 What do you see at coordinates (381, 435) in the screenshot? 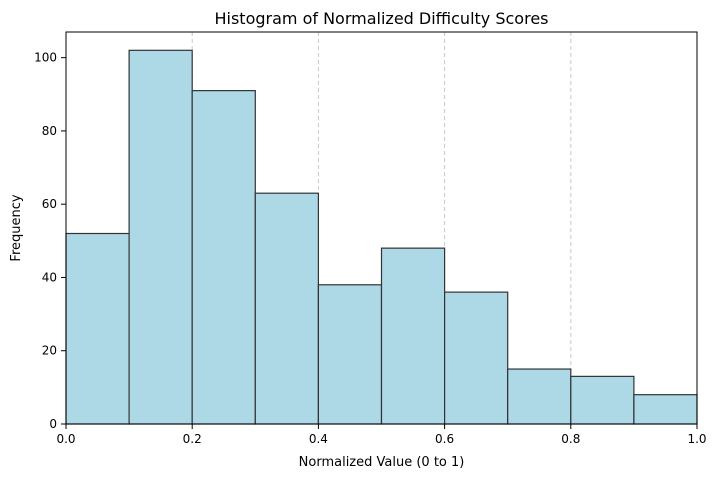
I see `x-axis-ticks: 0.0 0.2 0.4 0.6 0.8 1.0` at bounding box center [381, 435].